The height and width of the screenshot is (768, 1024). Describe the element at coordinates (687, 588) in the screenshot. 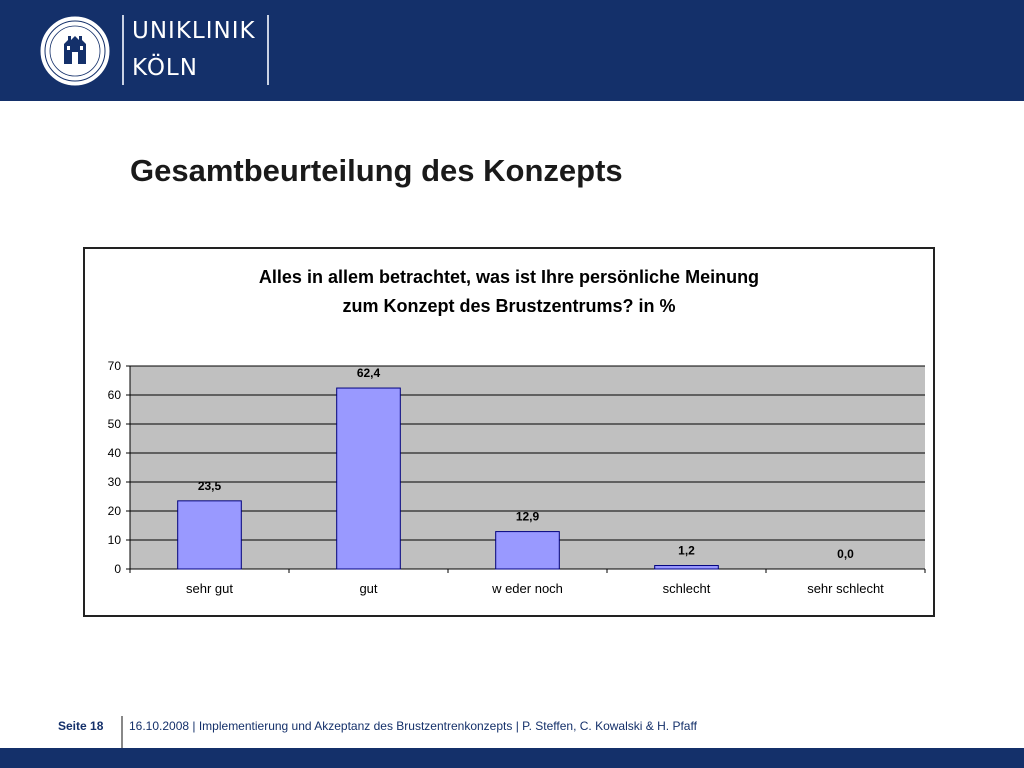

I see `x-category-label: schlecht` at that location.